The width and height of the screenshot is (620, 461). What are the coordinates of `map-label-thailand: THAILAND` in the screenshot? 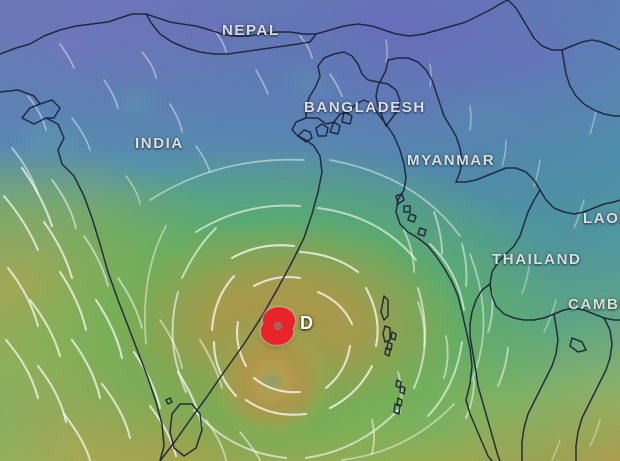 It's located at (537, 259).